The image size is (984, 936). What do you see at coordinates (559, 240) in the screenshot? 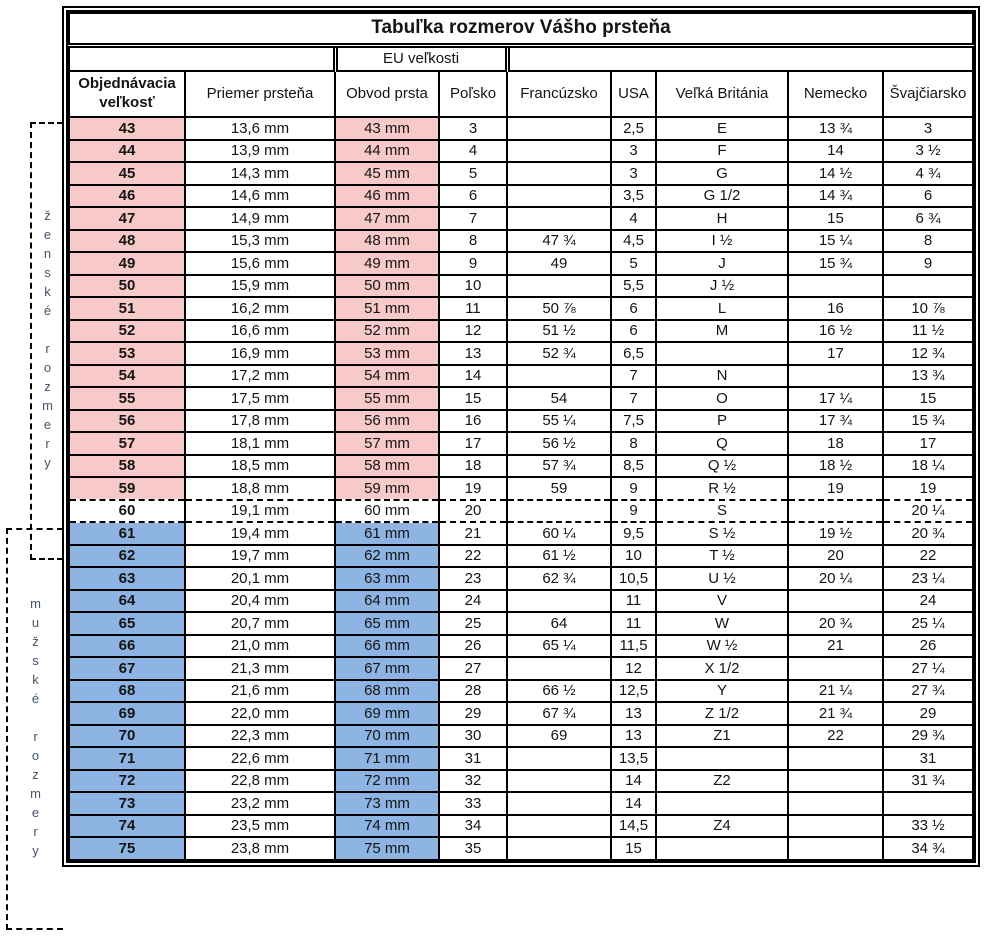
I see `cell-france: 47 ¾` at bounding box center [559, 240].